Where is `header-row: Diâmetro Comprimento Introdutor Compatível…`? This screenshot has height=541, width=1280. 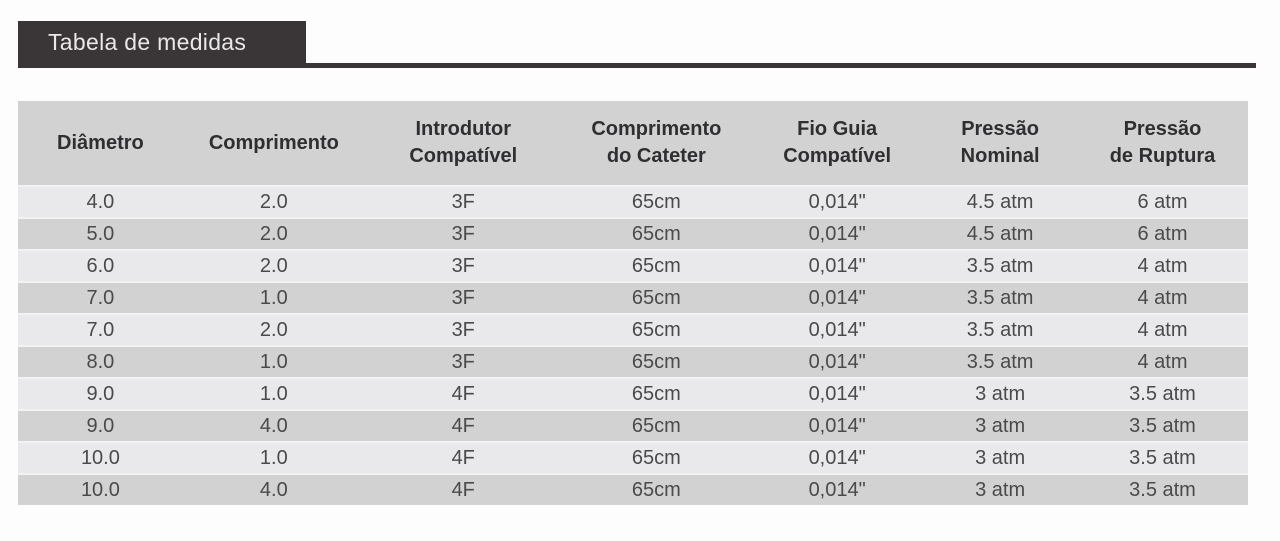 header-row: Diâmetro Comprimento Introdutor Compatível… is located at coordinates (633, 143).